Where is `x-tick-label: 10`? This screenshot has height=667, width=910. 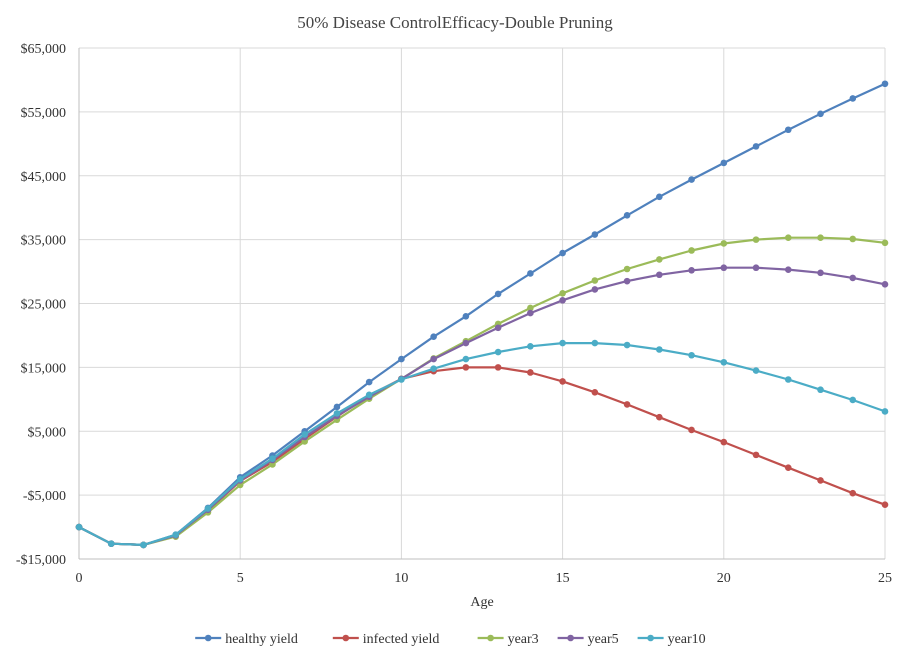
x-tick-label: 10 is located at coordinates (401, 578).